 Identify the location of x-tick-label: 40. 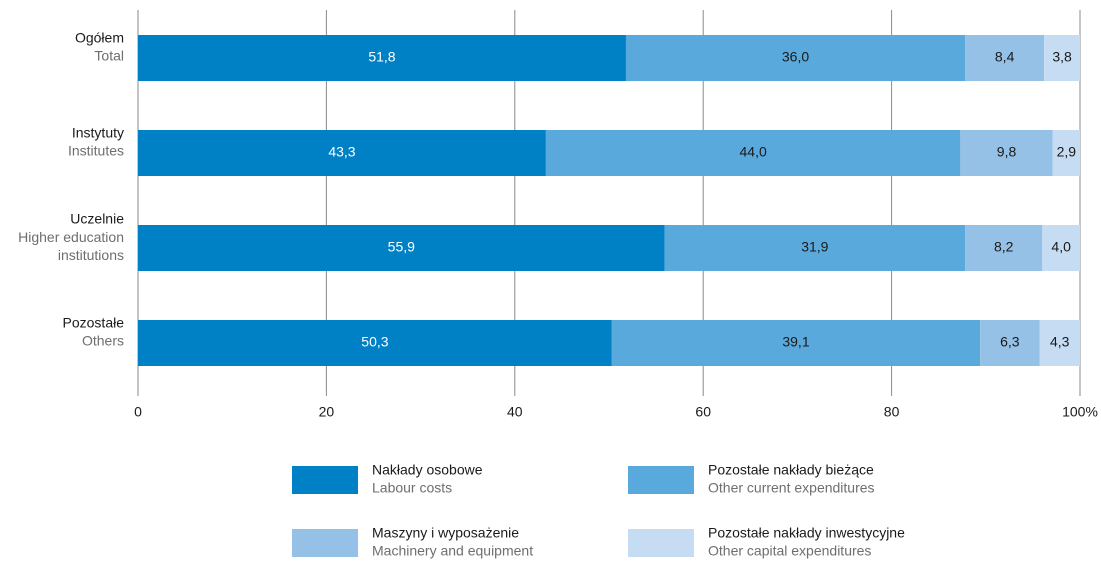
(515, 412).